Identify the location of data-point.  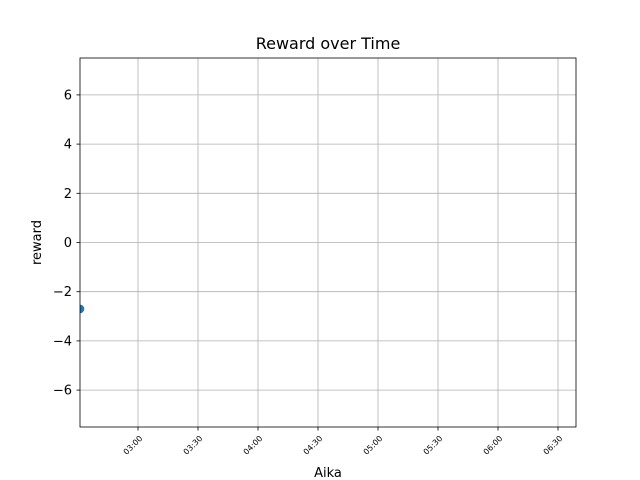
(82, 309).